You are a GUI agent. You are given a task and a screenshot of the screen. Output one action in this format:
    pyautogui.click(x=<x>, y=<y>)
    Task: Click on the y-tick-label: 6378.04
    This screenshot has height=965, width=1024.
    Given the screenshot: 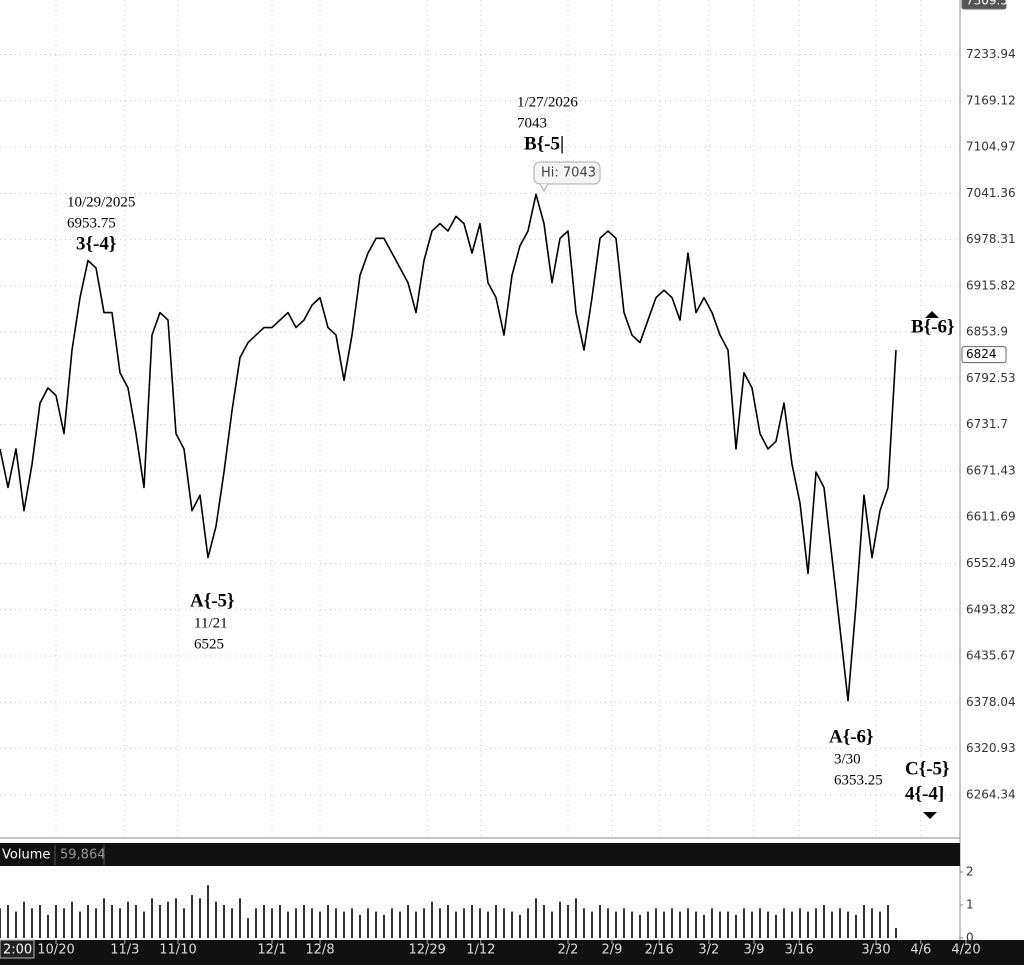 What is the action you would take?
    pyautogui.click(x=991, y=702)
    